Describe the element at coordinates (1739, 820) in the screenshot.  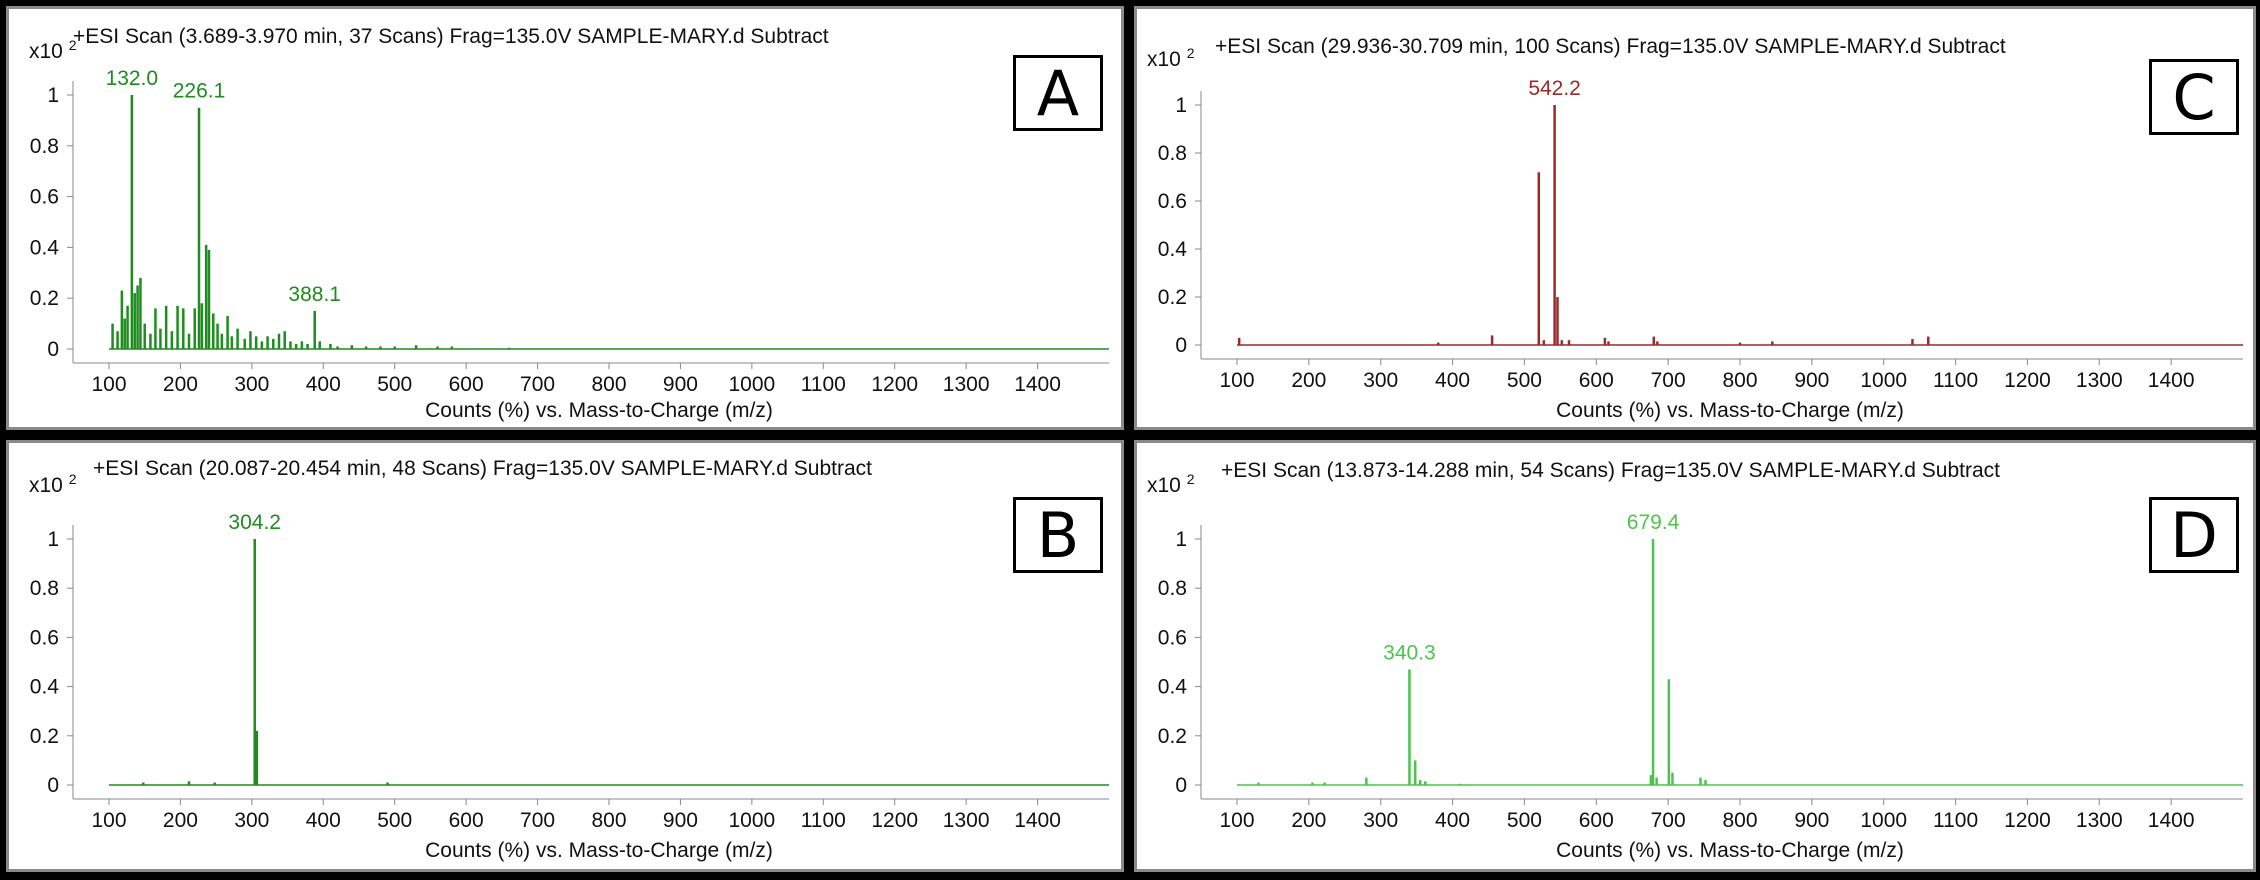
I see `x-tick-label-d: 800` at that location.